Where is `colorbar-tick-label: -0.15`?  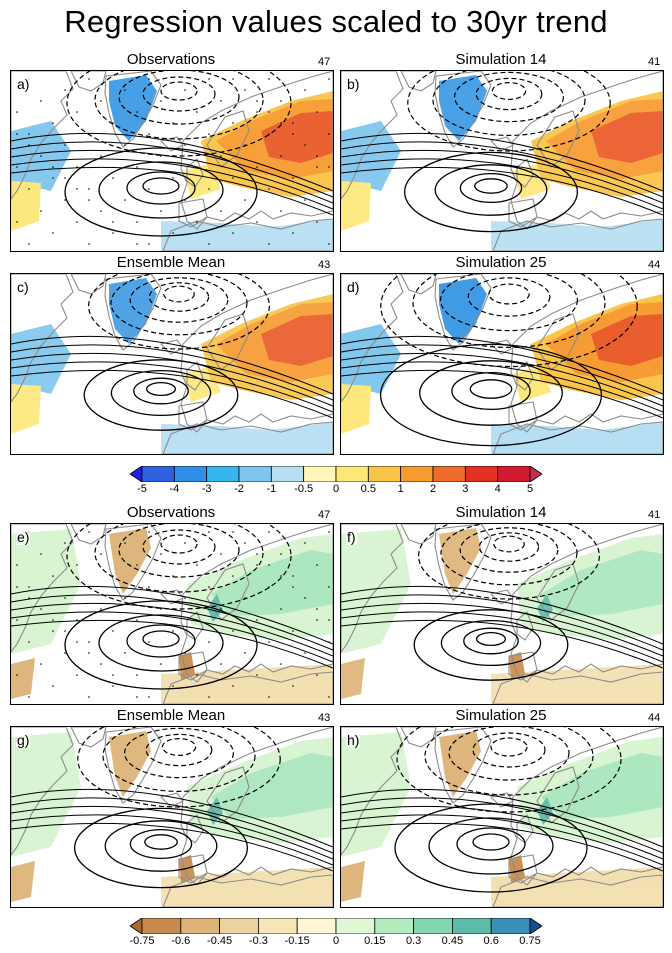
colorbar-tick-label: -0.15 is located at coordinates (297, 941).